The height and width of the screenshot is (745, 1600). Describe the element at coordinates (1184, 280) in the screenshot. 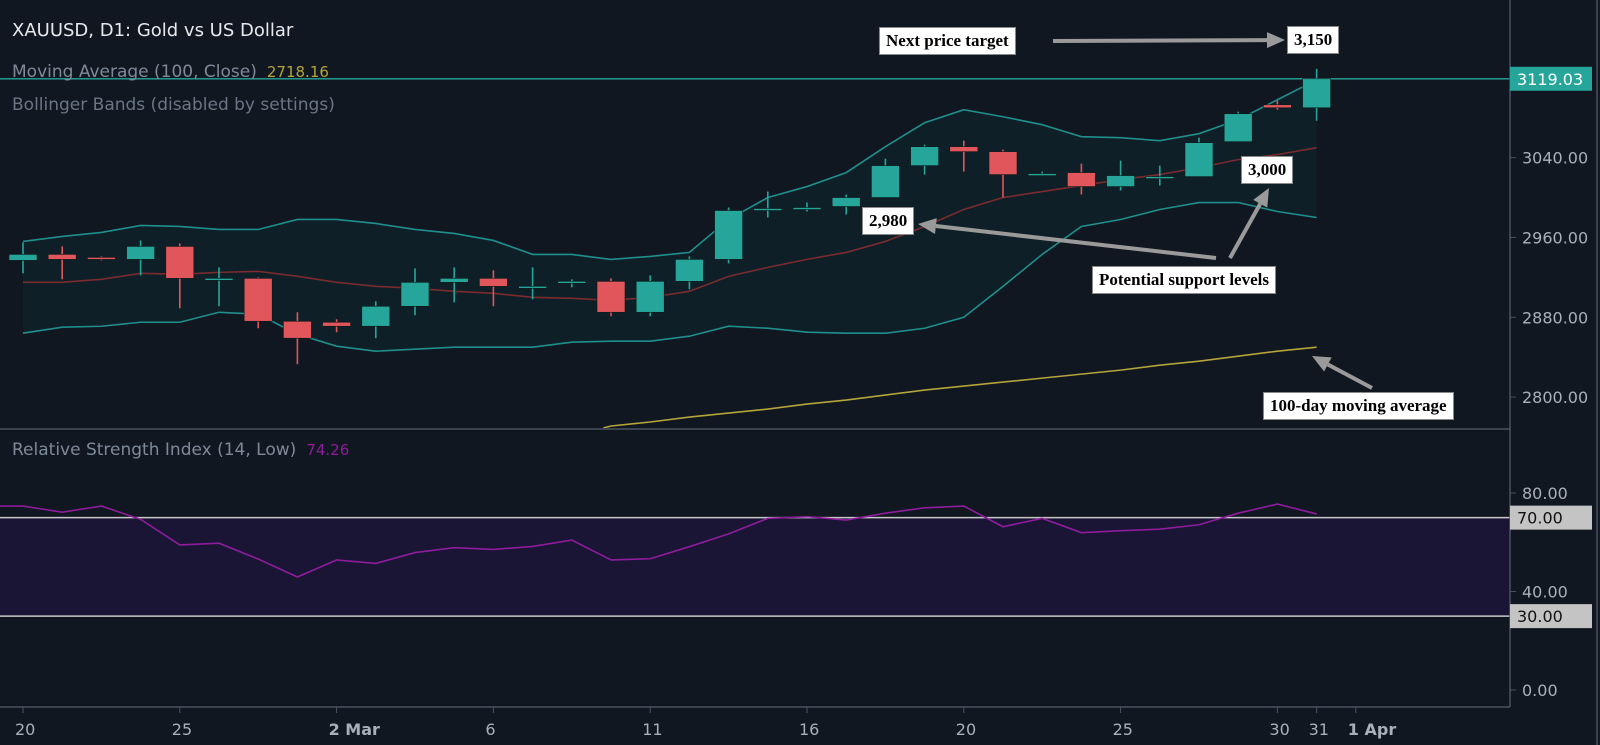

I see `annotation-support-levels: Potential support levels` at that location.